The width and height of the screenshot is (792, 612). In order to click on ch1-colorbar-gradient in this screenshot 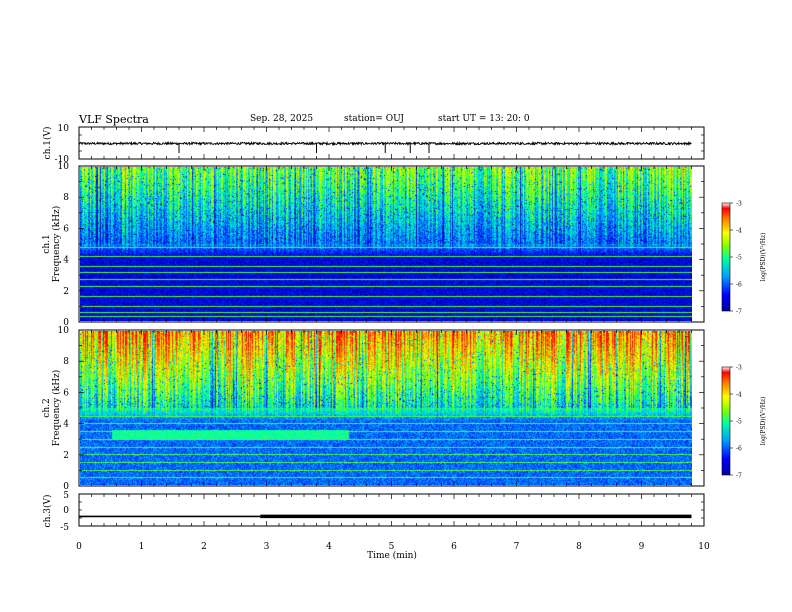, I will do `click(726, 257)`.